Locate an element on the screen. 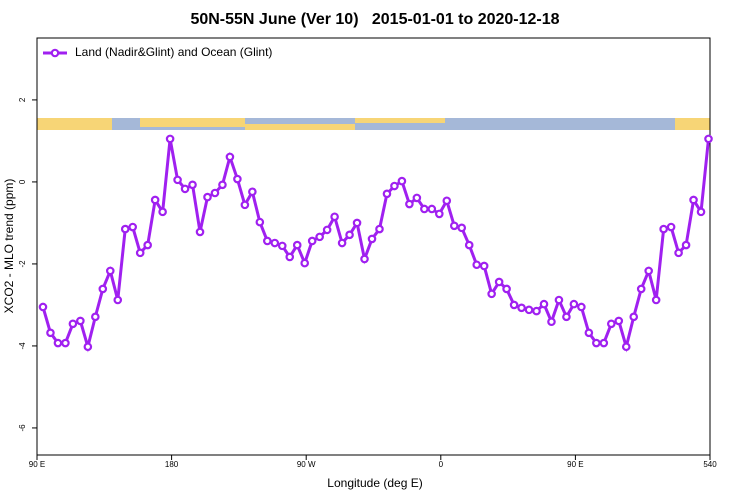 This screenshot has width=750, height=500. x-tick-label: 540 is located at coordinates (710, 464).